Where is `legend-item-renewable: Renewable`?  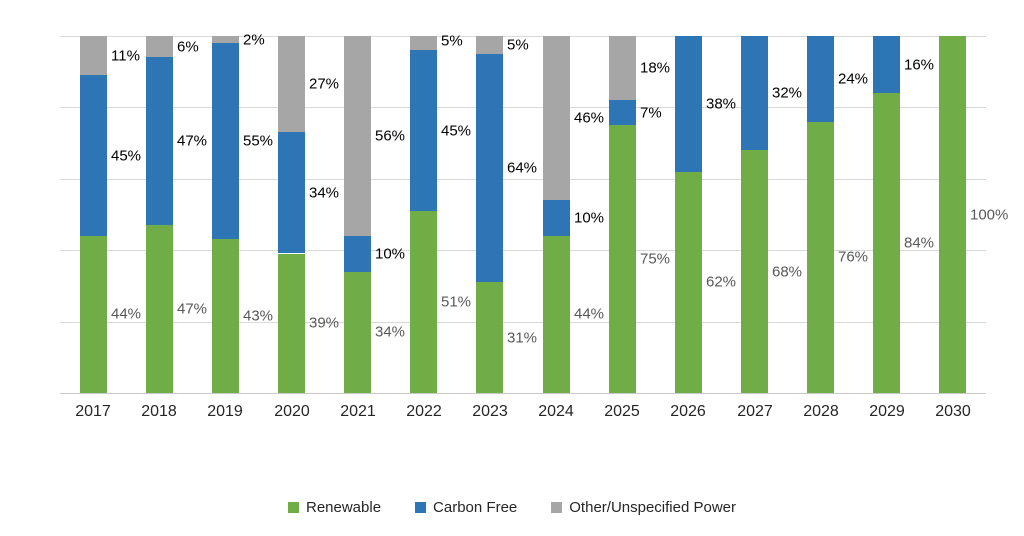
legend-item-renewable: Renewable is located at coordinates (334, 507).